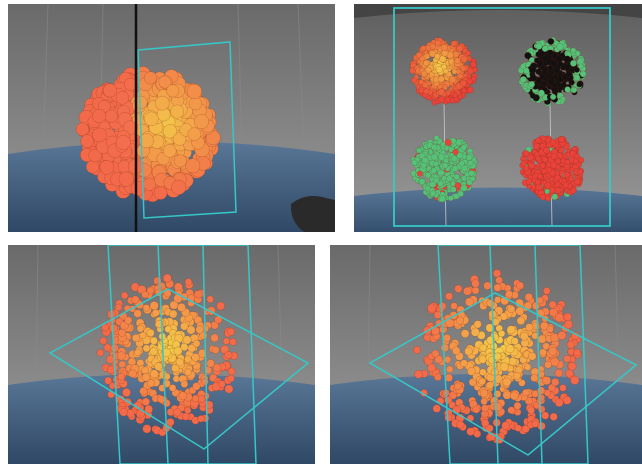 The height and width of the screenshot is (464, 642). Describe the element at coordinates (552, 71) in the screenshot. I see `cluster-green-black` at that location.